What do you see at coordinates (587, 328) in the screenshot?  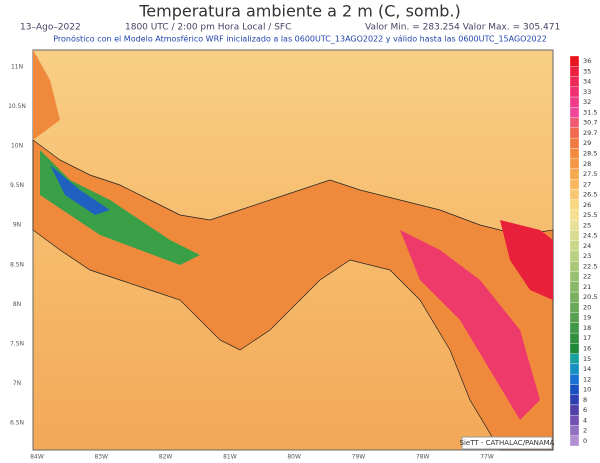 I see `colorbar-label: 18` at bounding box center [587, 328].